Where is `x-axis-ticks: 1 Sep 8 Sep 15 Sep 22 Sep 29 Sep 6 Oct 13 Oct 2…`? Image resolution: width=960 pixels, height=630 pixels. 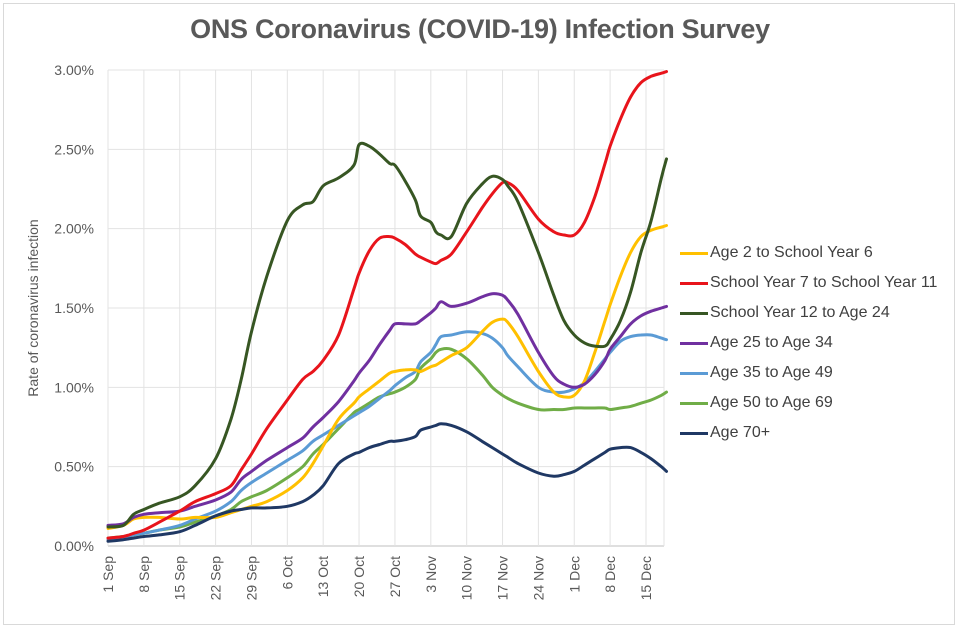
x-axis-ticks: 1 Sep 8 Sep 15 Sep 22 Sep 29 Sep 6 Oct 13 Oct 2… is located at coordinates (377, 578).